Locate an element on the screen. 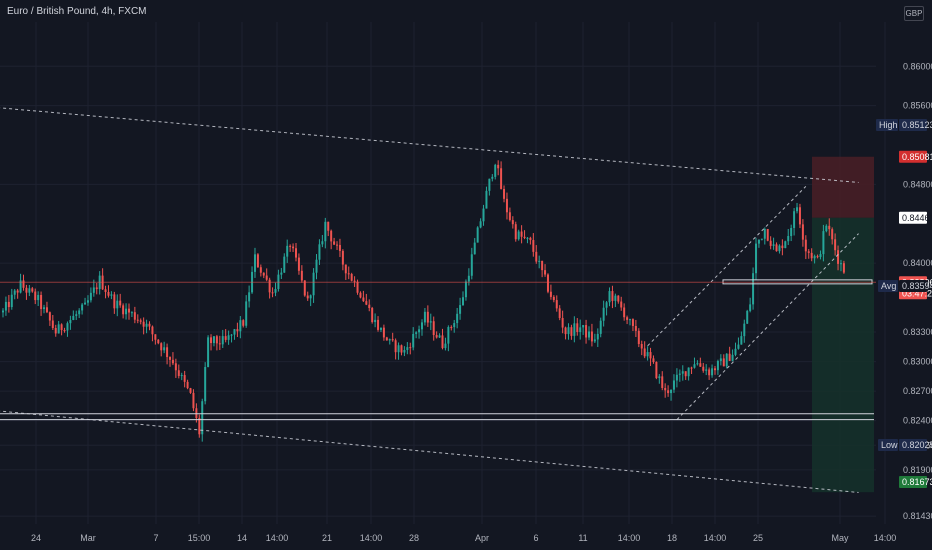 Image resolution: width=932 pixels, height=550 pixels. high-caption: High is located at coordinates (887, 125).